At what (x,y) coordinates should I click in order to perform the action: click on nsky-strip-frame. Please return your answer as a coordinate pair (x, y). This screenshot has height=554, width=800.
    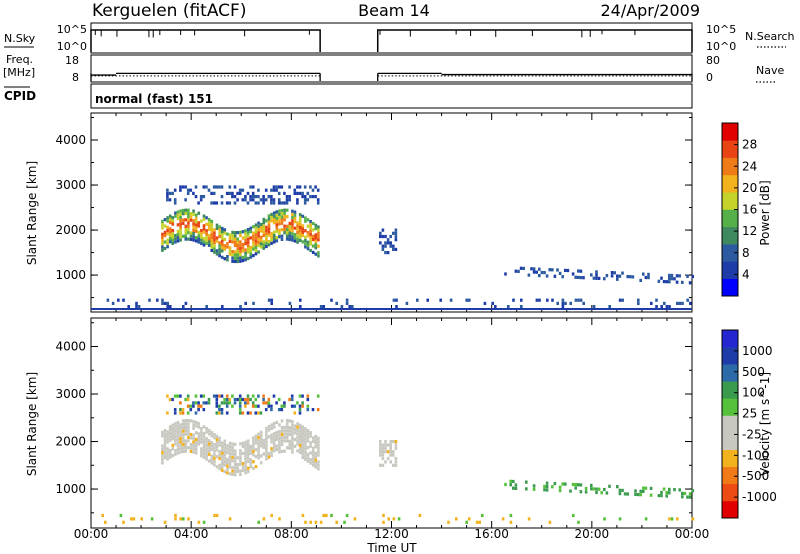
    Looking at the image, I should click on (391, 38).